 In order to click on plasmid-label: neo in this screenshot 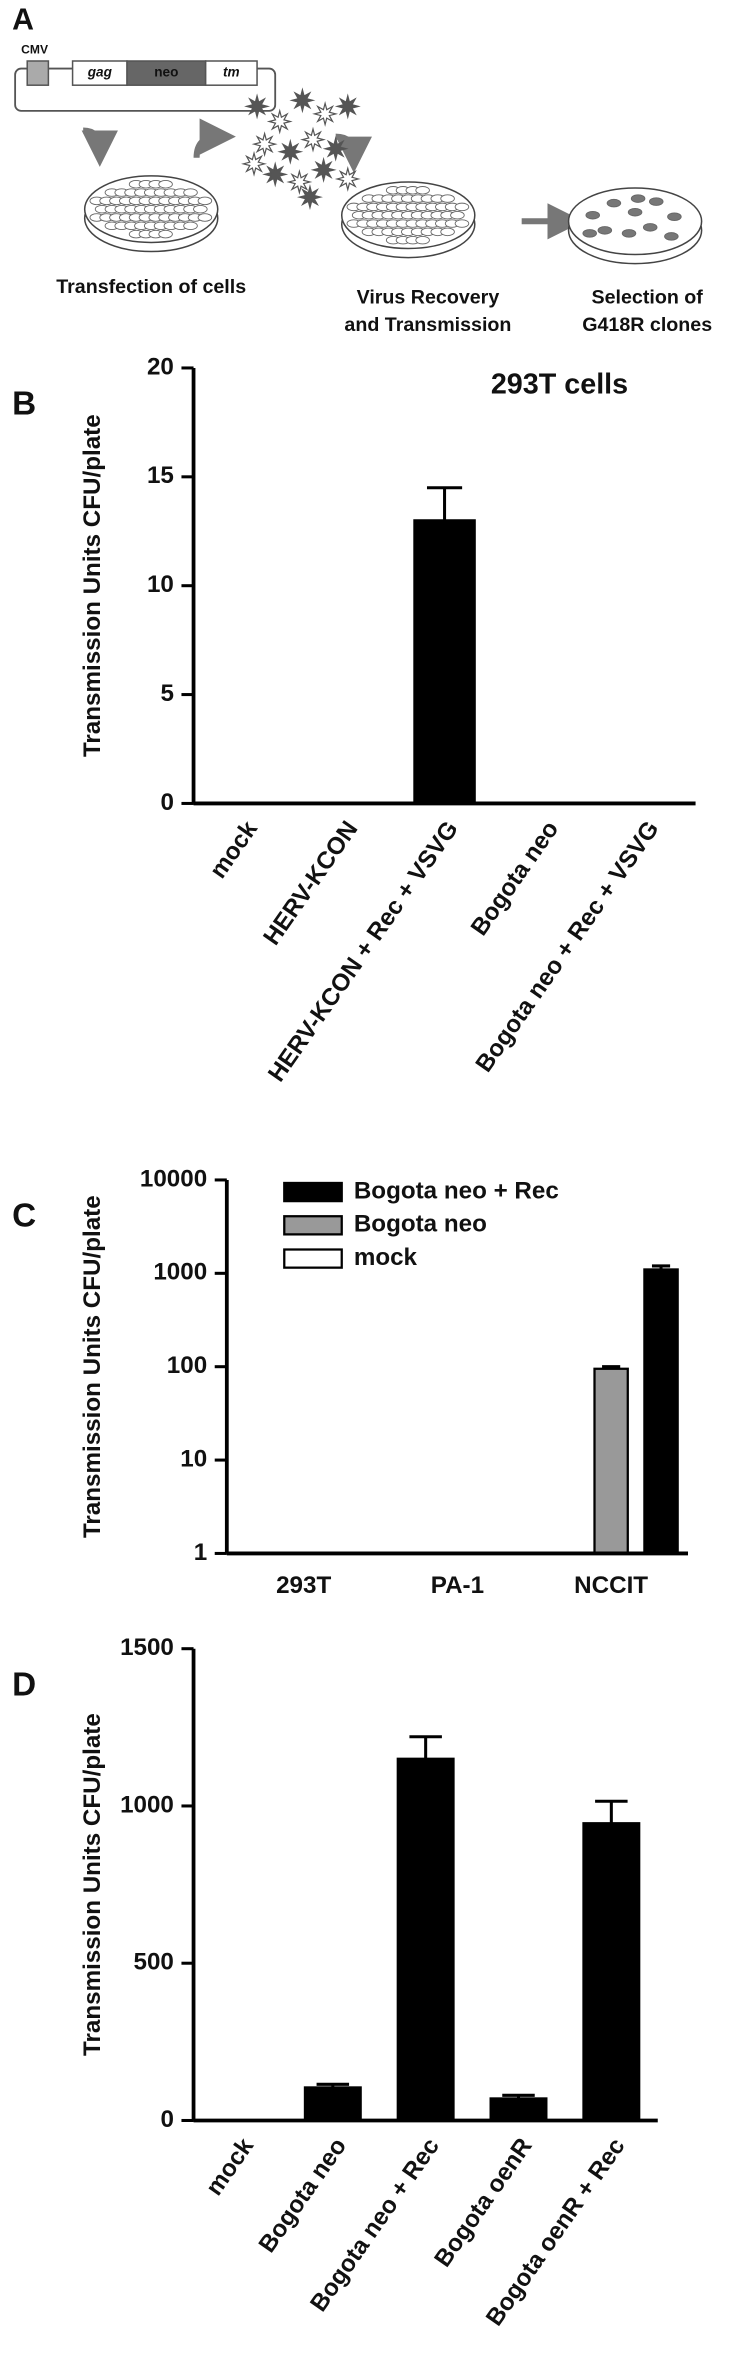, I will do `click(166, 72)`.